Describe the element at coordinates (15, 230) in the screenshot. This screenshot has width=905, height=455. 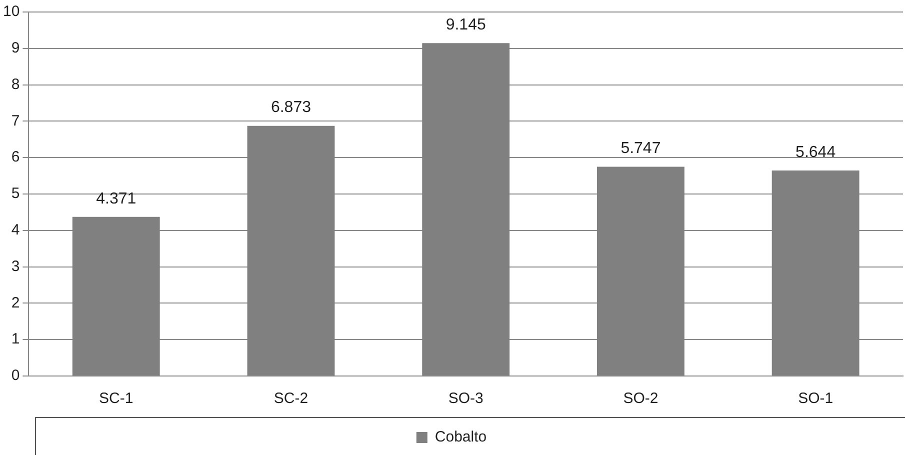
I see `y-tick-label: 4` at that location.